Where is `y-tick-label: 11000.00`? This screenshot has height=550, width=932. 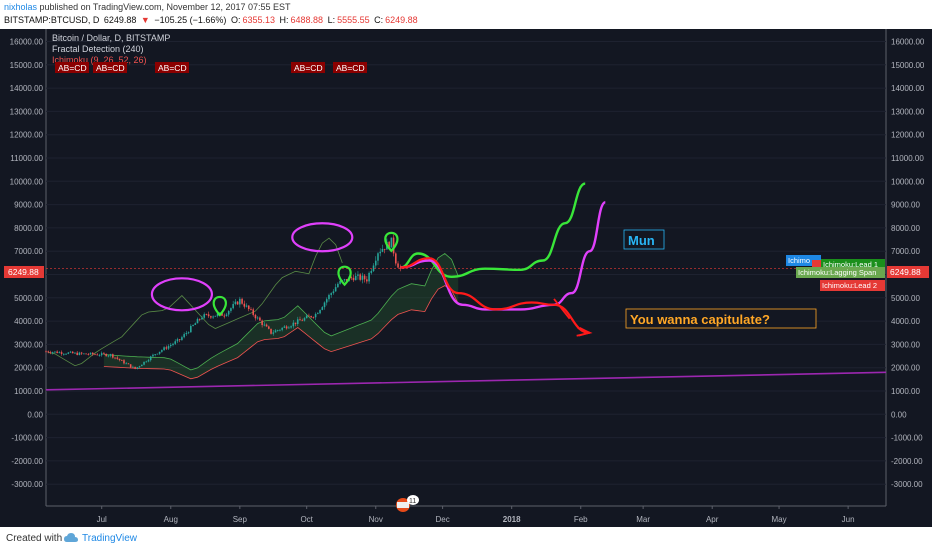
y-tick-label: 11000.00 is located at coordinates (907, 158).